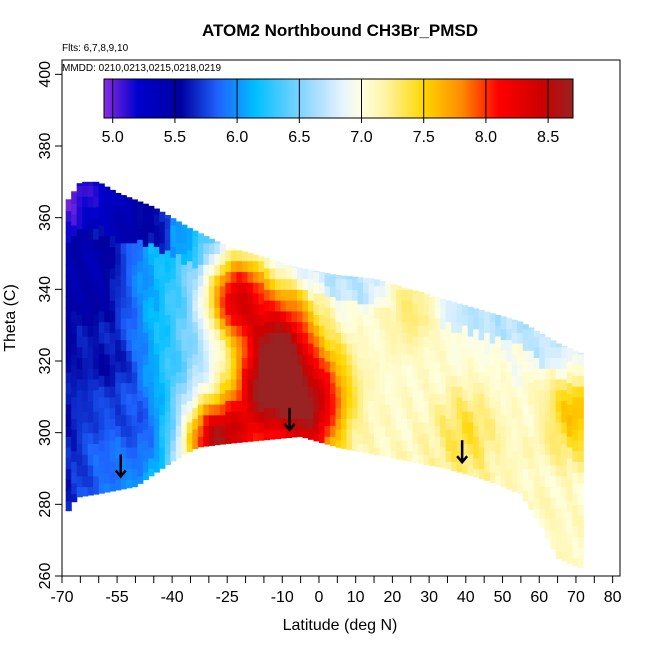  I want to click on y-tick-label: 260, so click(45, 576).